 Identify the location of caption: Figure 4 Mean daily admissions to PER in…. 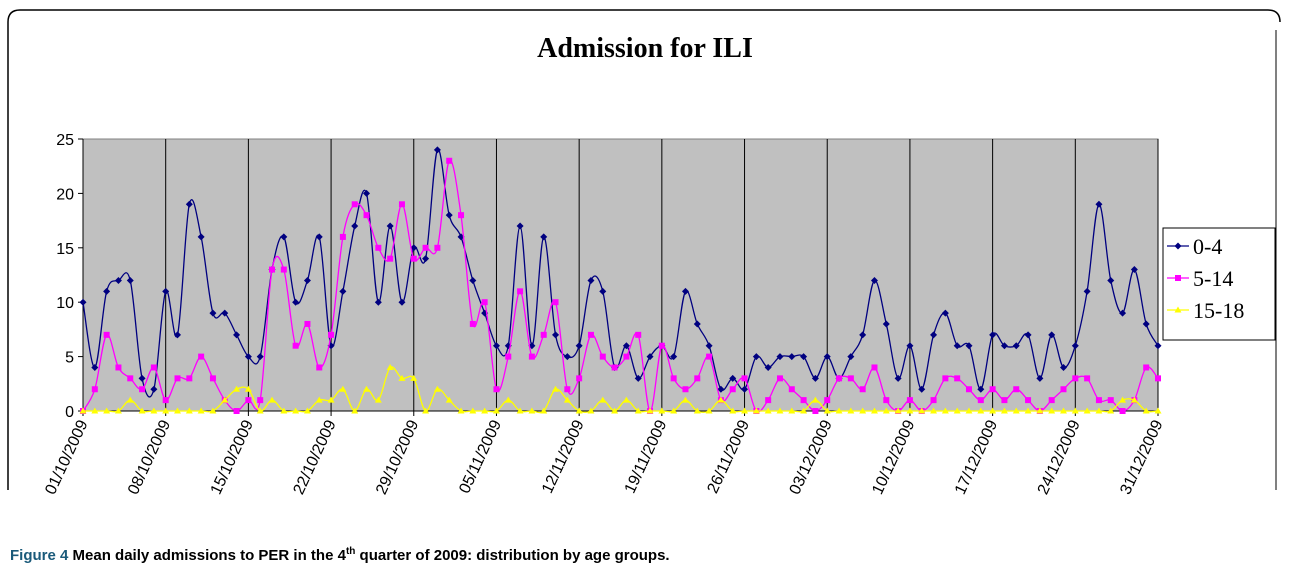
(340, 555).